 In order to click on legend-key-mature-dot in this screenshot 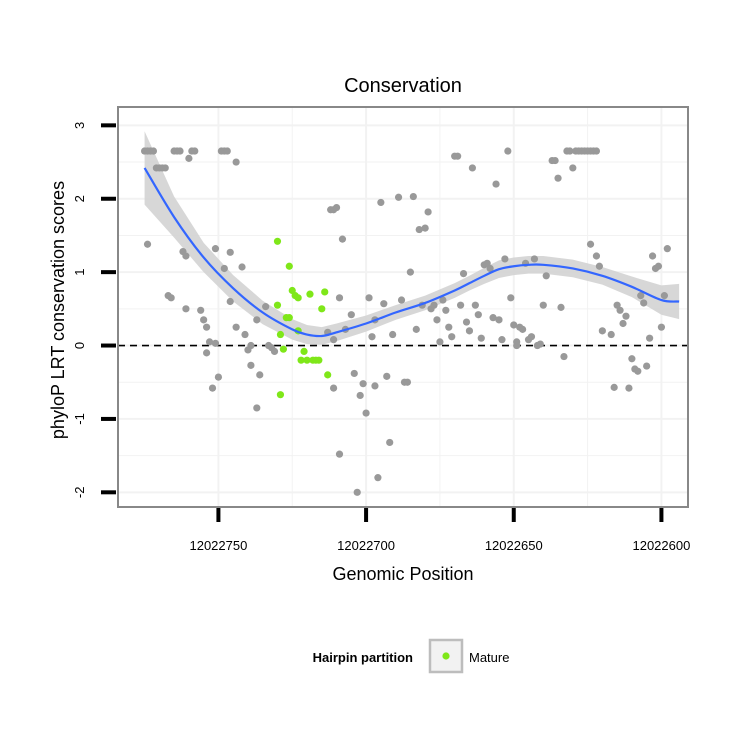, I will do `click(446, 656)`.